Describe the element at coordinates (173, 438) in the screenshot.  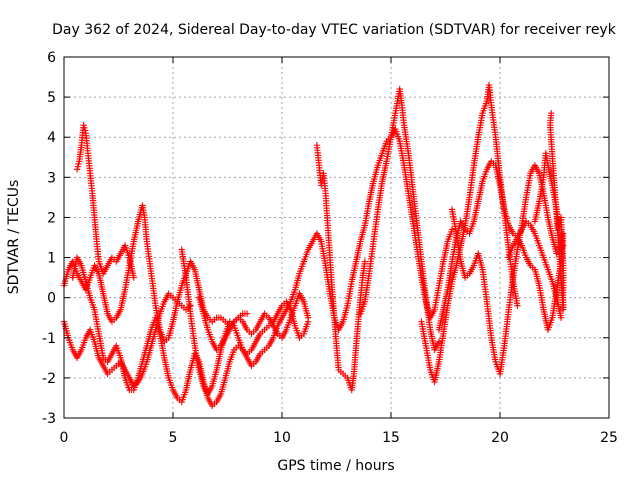
I see `x-tick-label: 5` at that location.